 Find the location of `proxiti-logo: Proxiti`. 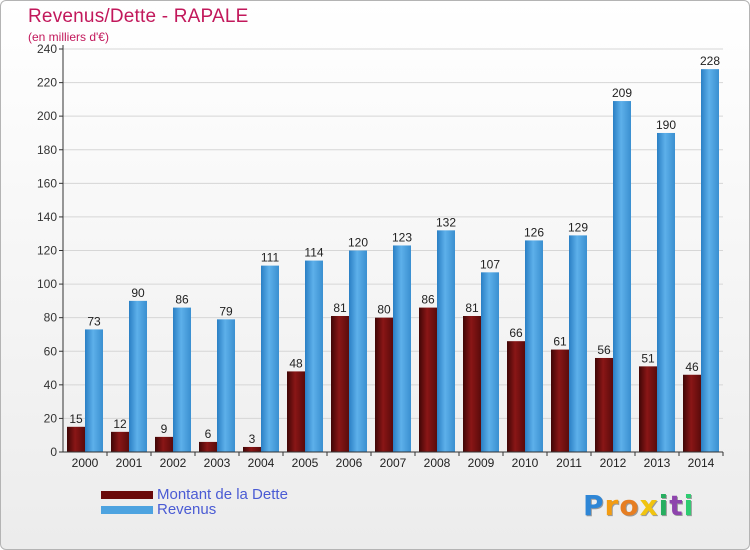

proxiti-logo: Proxiti is located at coordinates (638, 505).